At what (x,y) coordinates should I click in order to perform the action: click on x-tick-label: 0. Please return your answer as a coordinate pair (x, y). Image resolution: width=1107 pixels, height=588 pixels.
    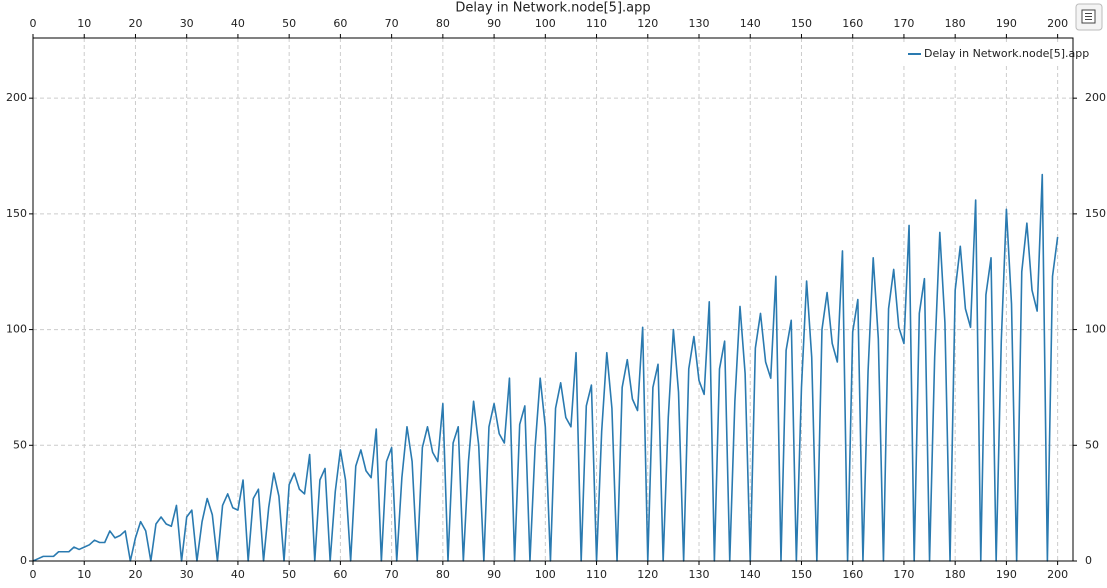
    Looking at the image, I should click on (33, 574).